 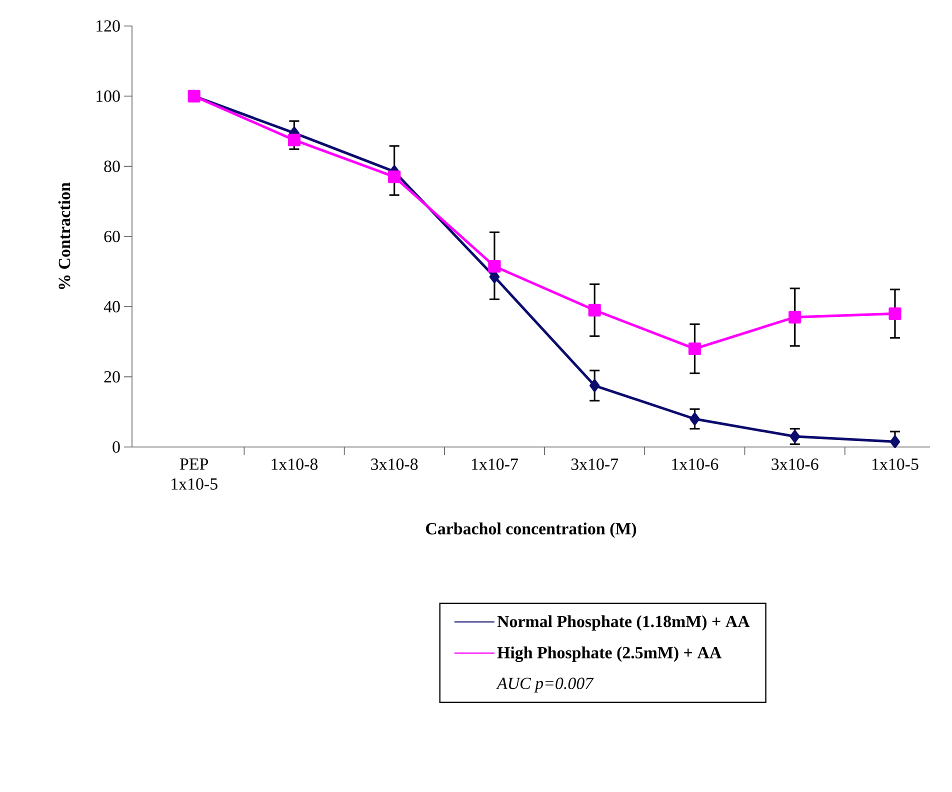 I want to click on text: AUC p=0.007, so click(x=545, y=685).